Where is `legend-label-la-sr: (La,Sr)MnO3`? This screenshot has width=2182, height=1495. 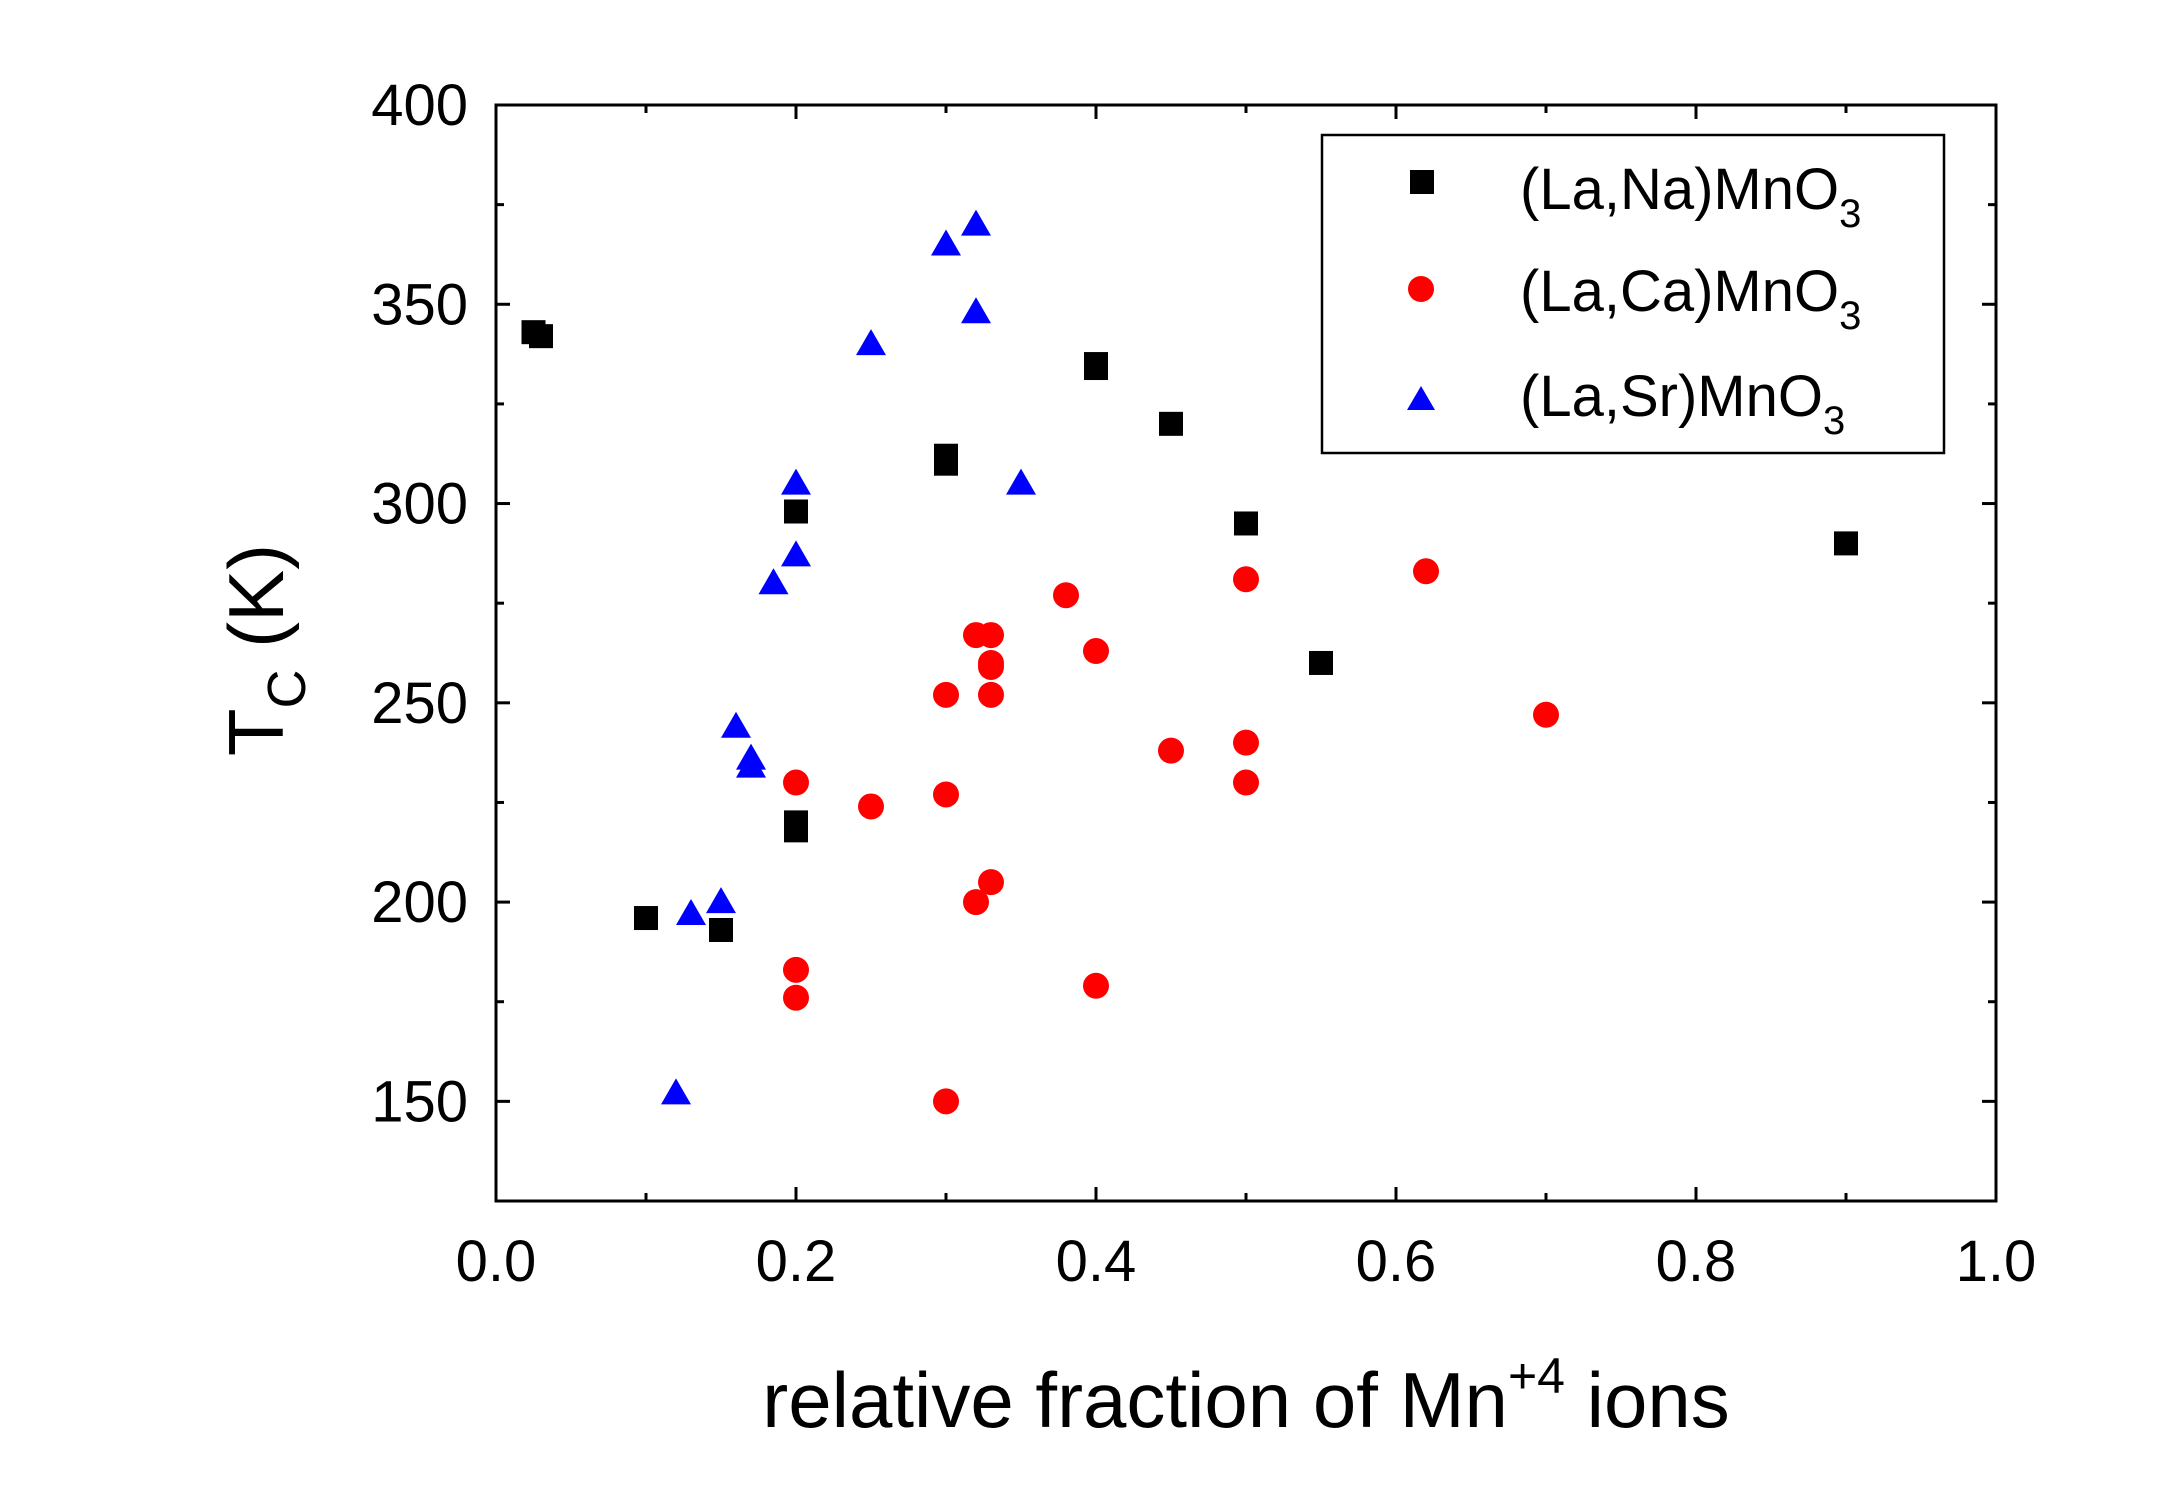
legend-label-la-sr: (La,Sr)MnO3 is located at coordinates (1682, 403).